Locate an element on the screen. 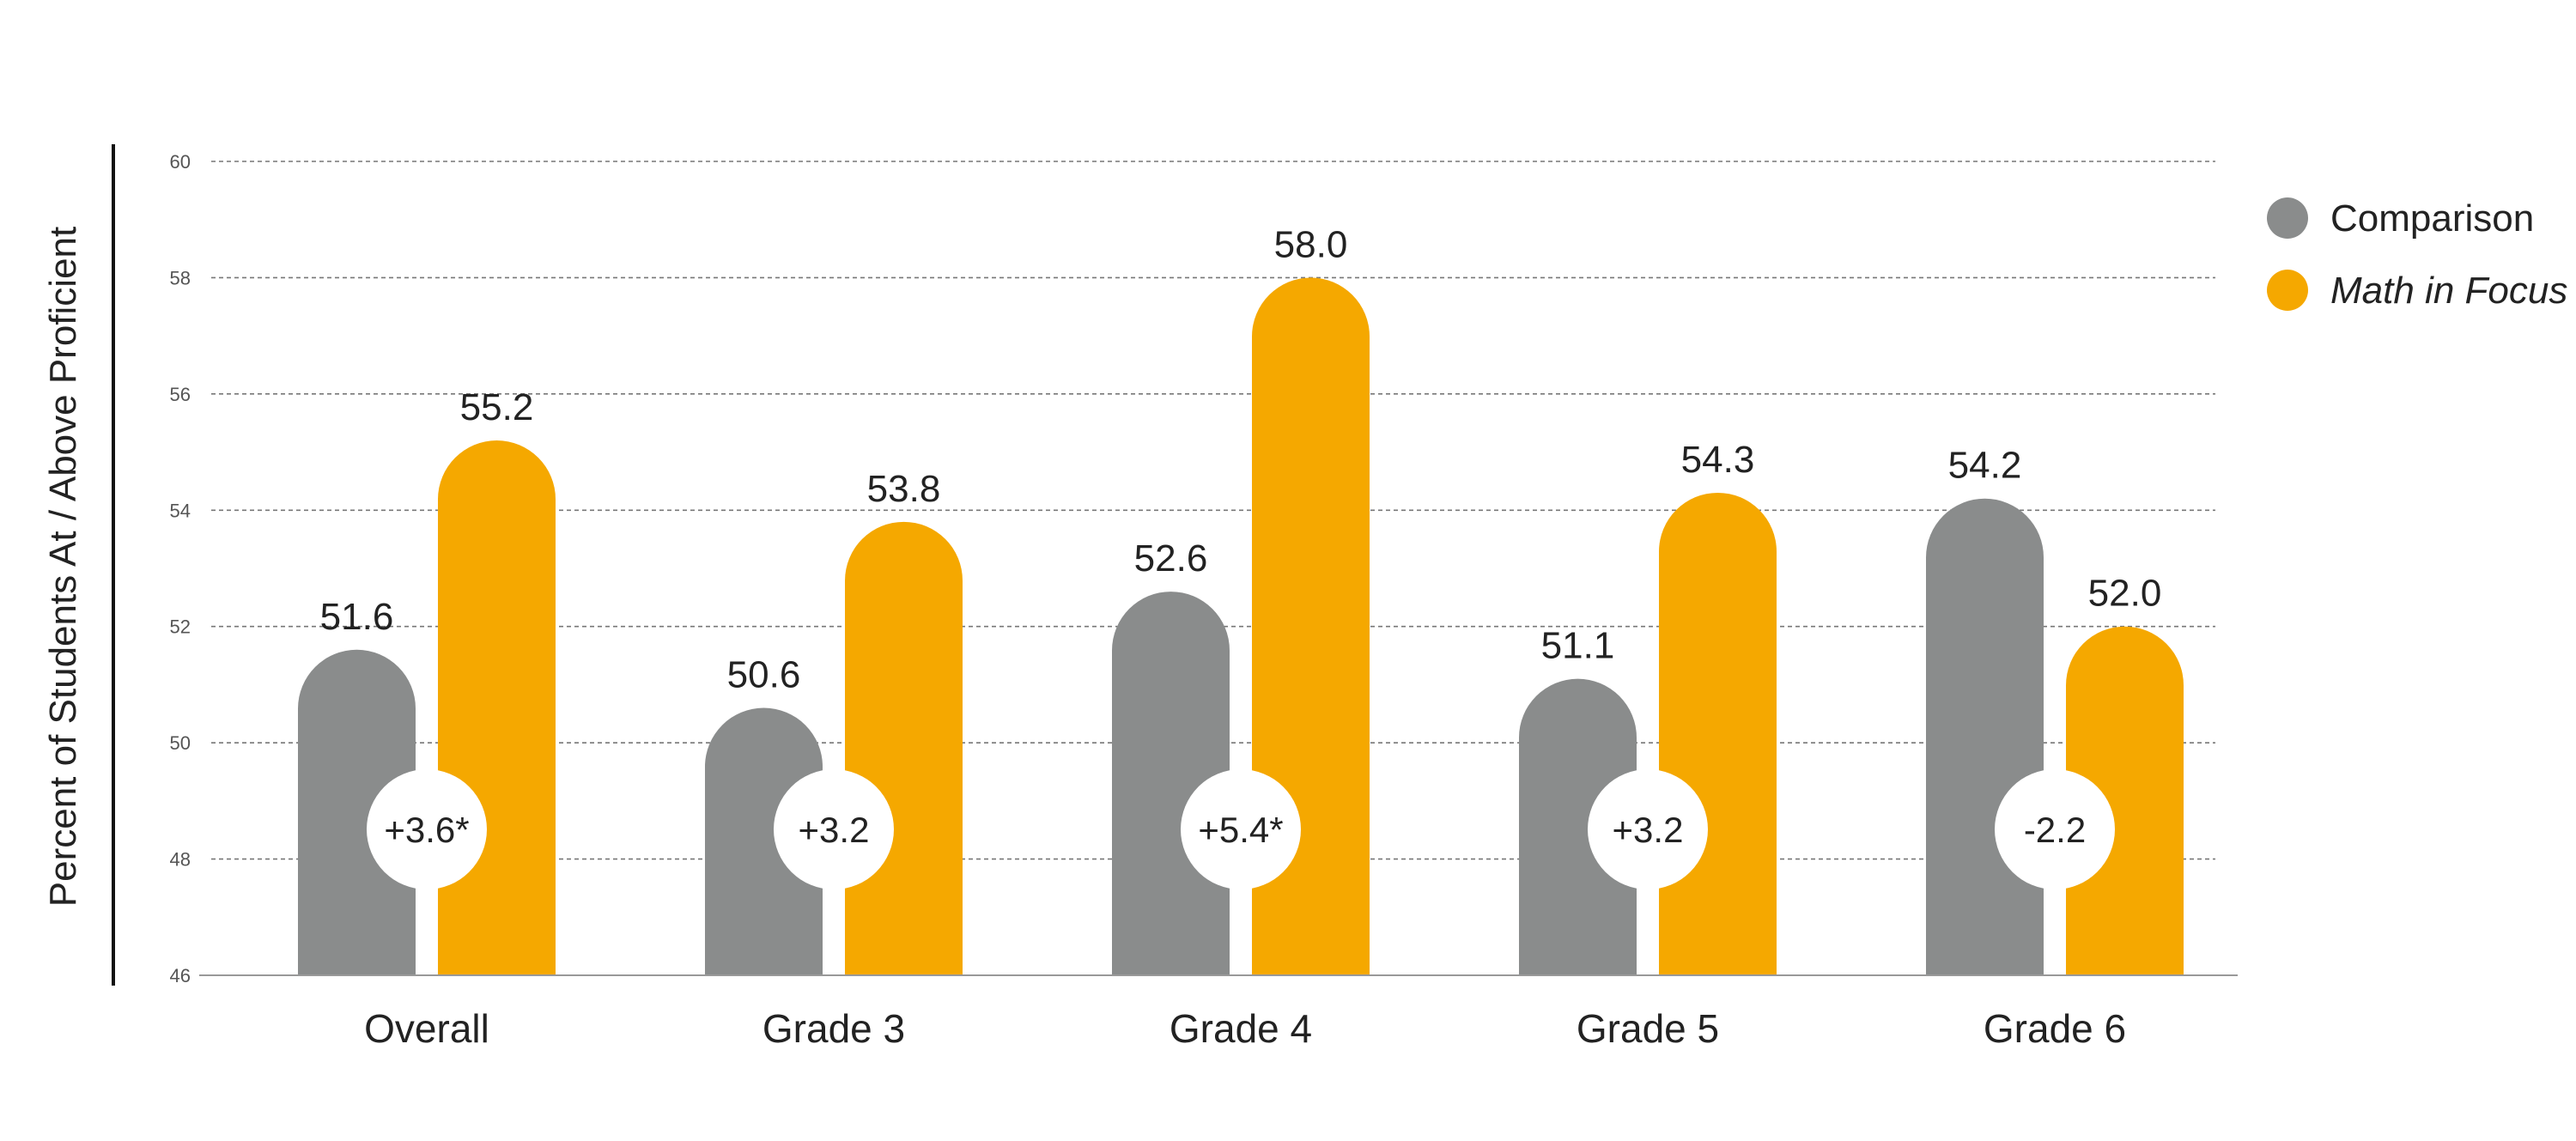  data-label: 53.8 is located at coordinates (904, 489).